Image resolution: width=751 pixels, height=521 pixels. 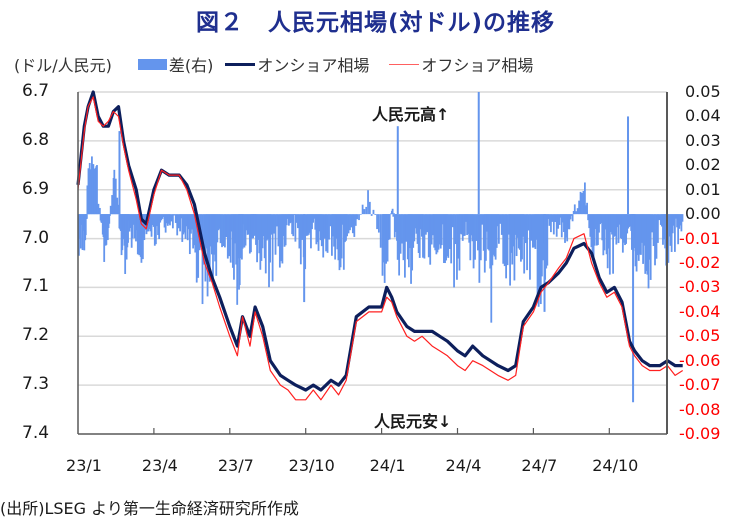 What do you see at coordinates (152, 64) in the screenshot?
I see `legend-bar-swatch` at bounding box center [152, 64].